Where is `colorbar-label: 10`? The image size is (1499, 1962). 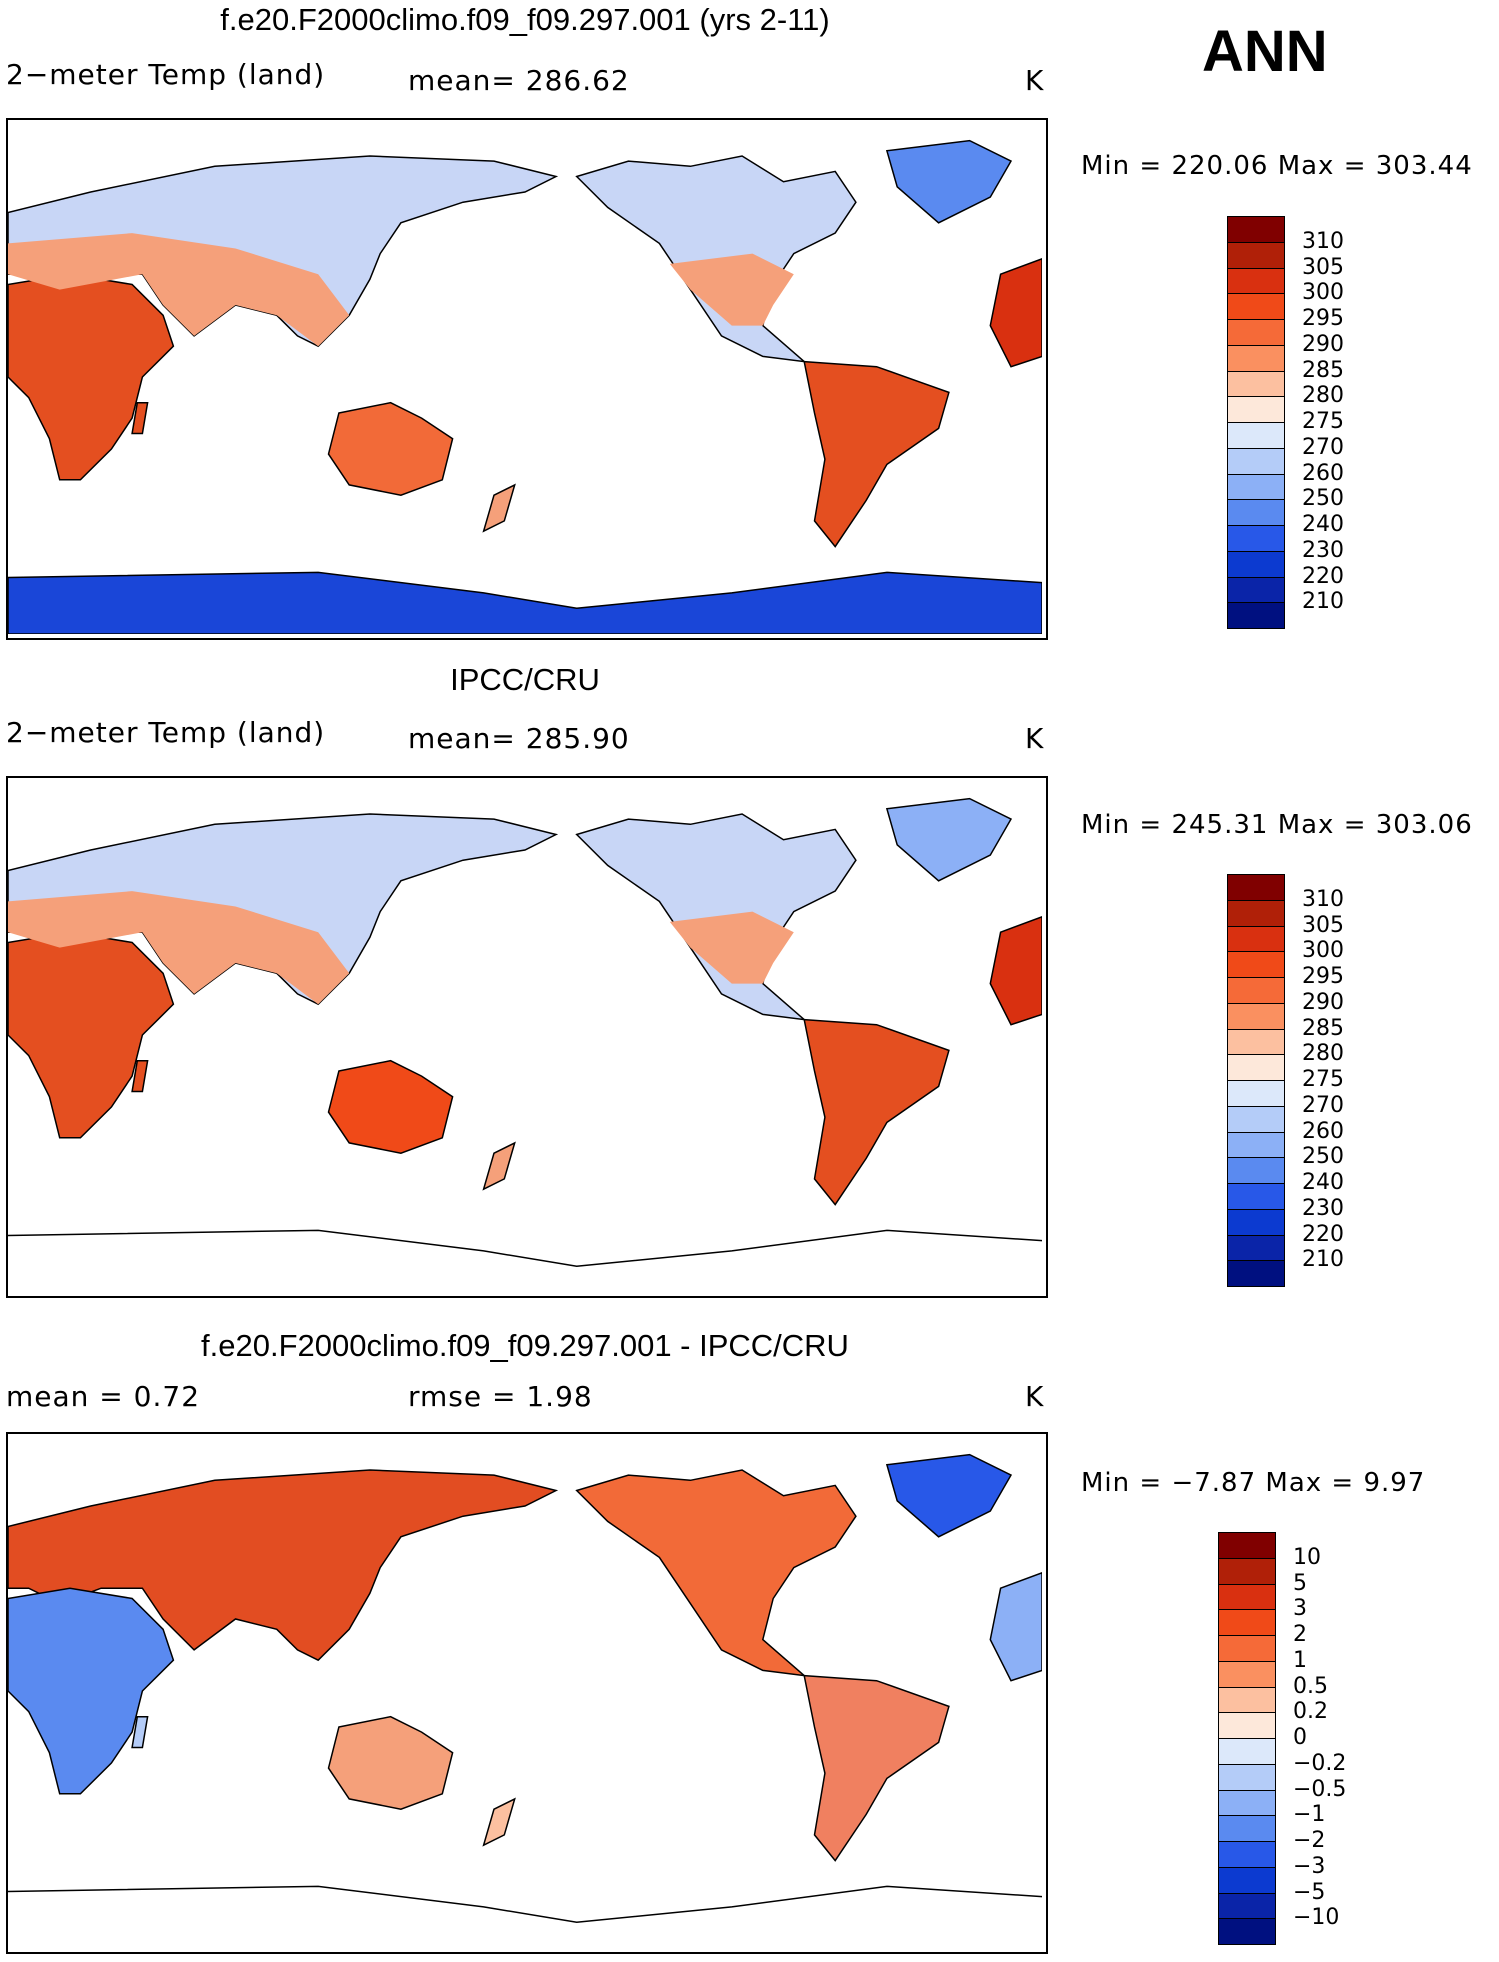
colorbar-label: 10 is located at coordinates (1307, 1557).